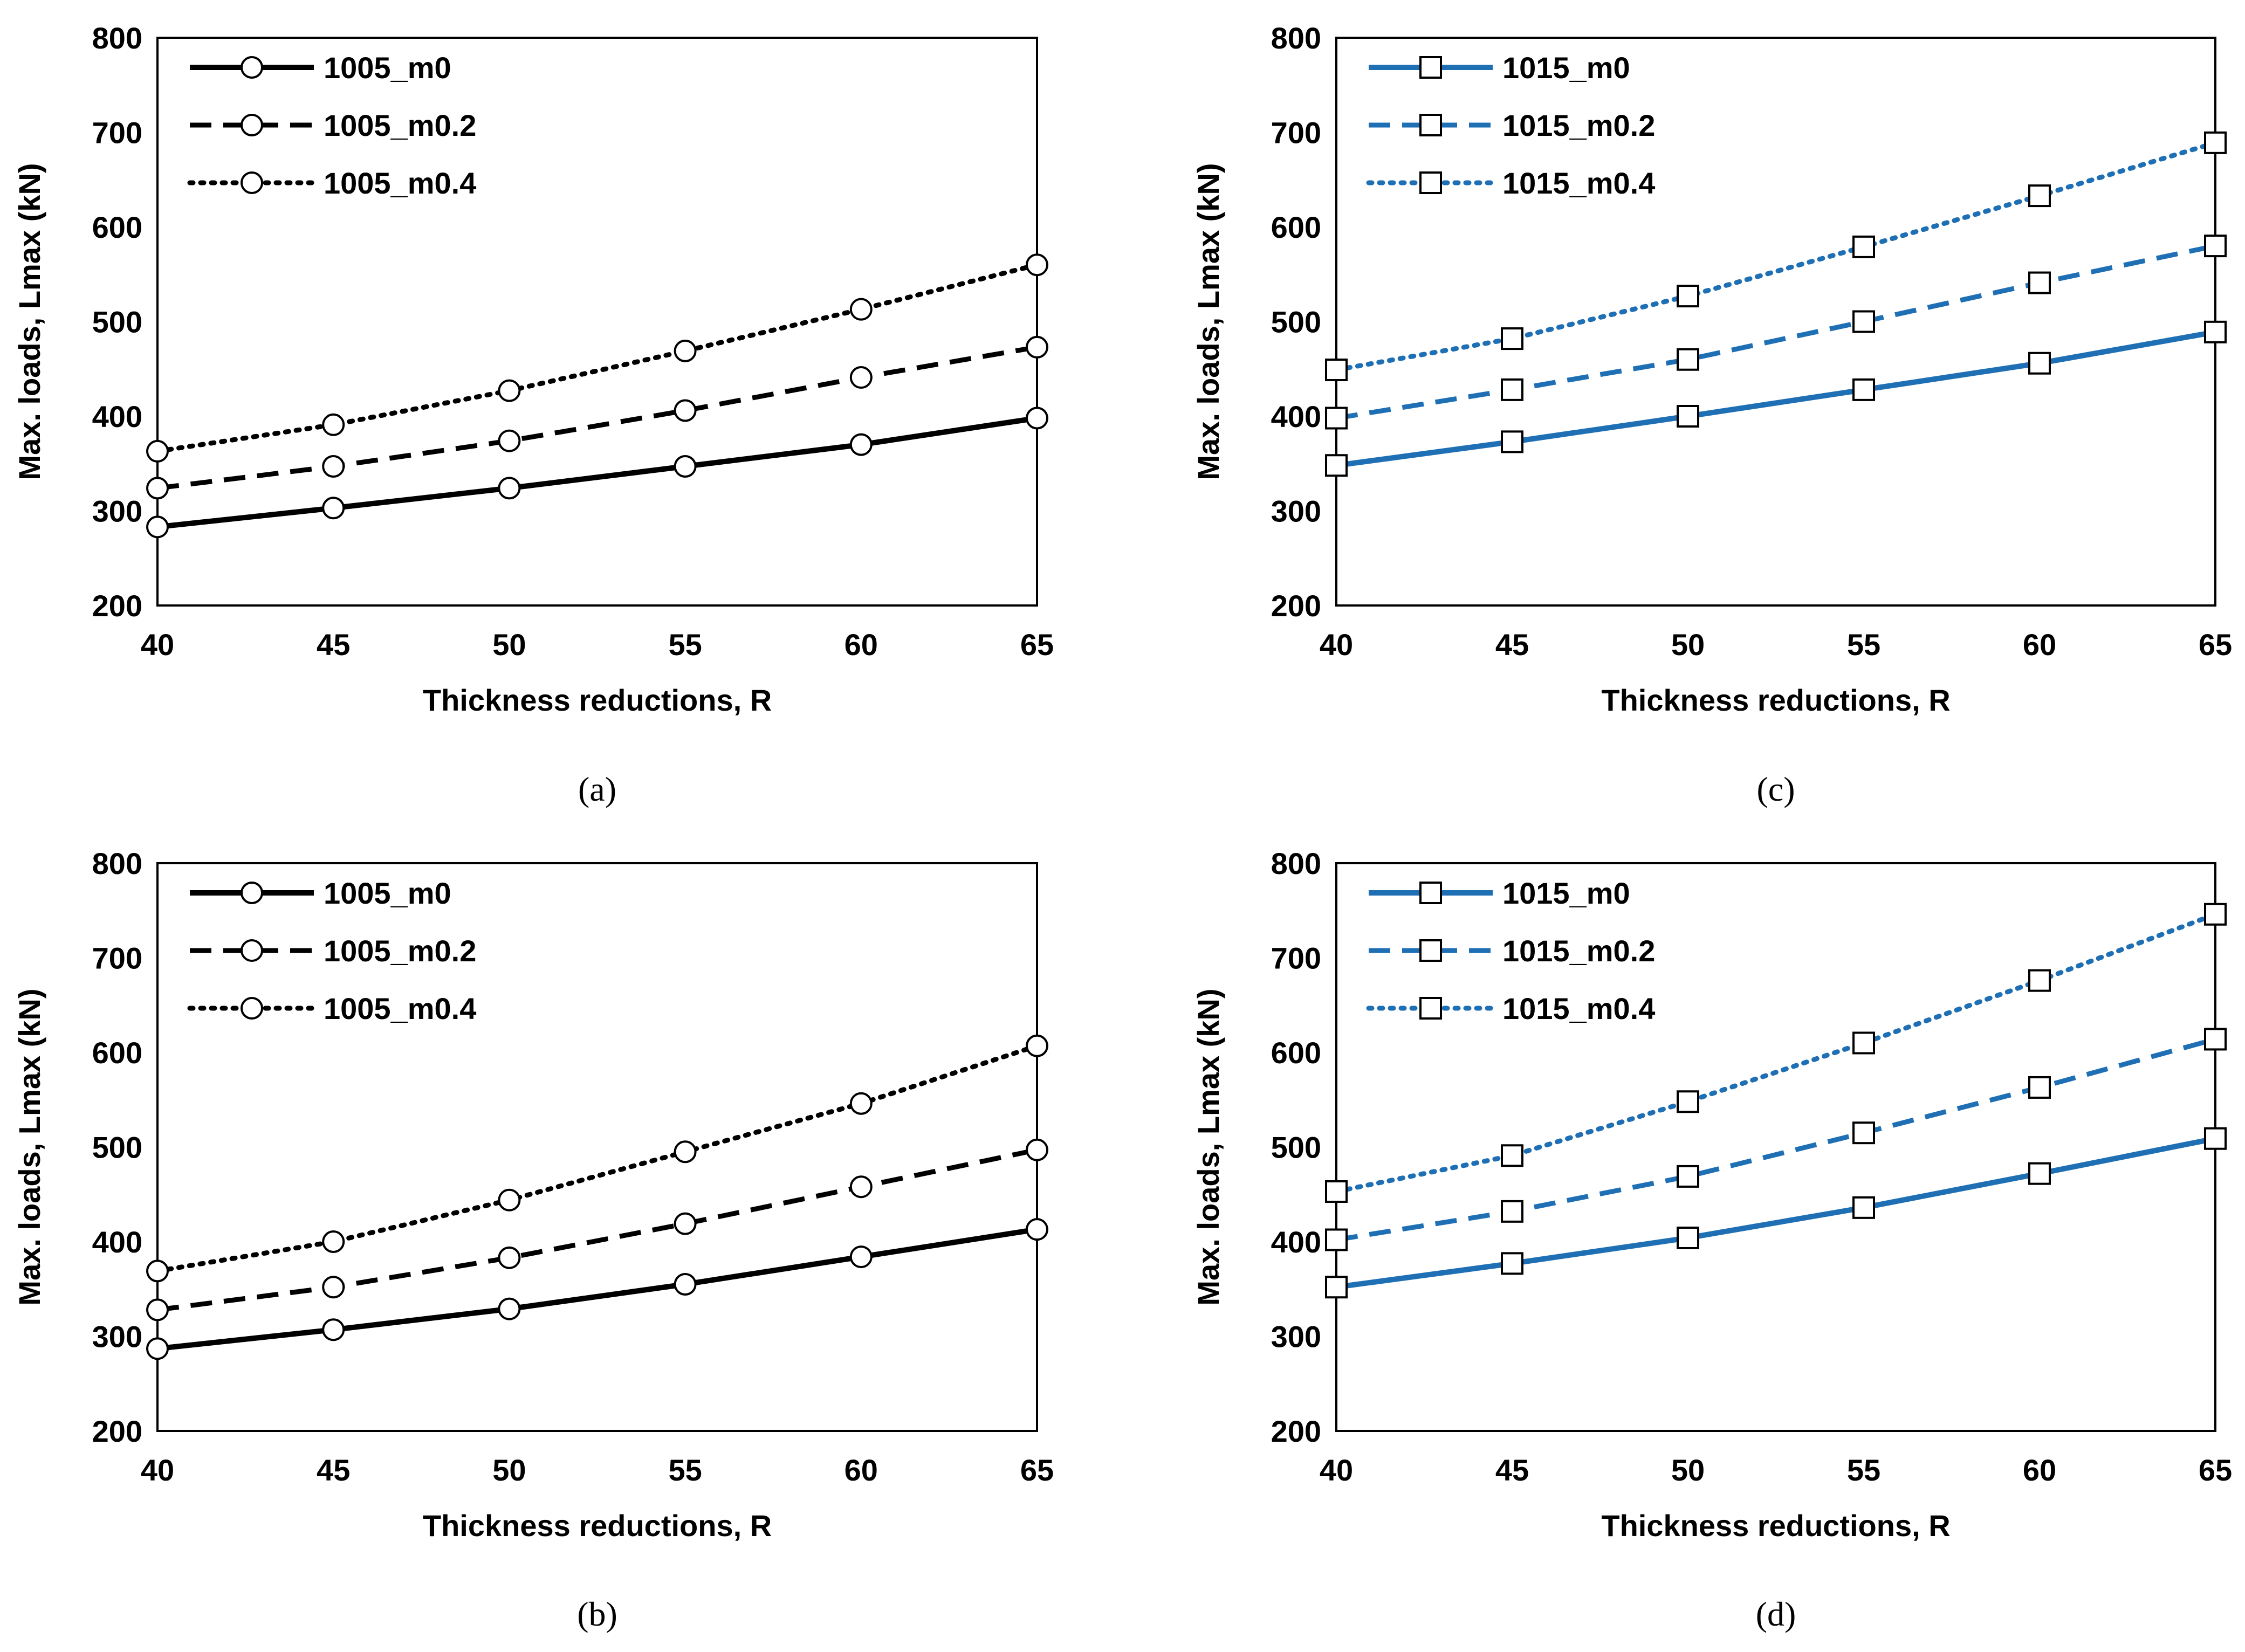 The image size is (2245, 1652). Describe the element at coordinates (1578, 1008) in the screenshot. I see `legend-label: 1015_m0.4` at that location.